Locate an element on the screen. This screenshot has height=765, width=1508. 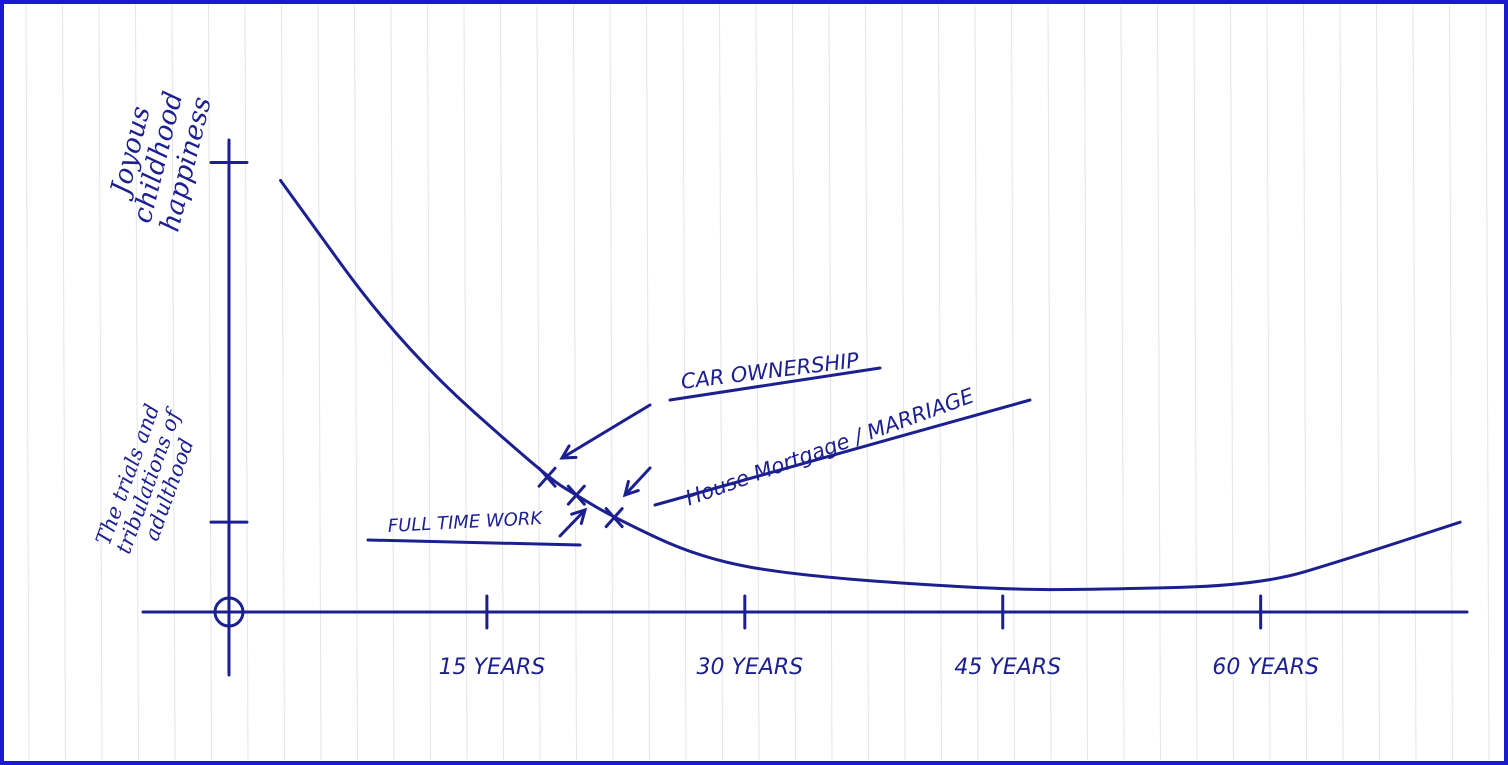
x-tick-label: 60 YEARS is located at coordinates (1265, 667).